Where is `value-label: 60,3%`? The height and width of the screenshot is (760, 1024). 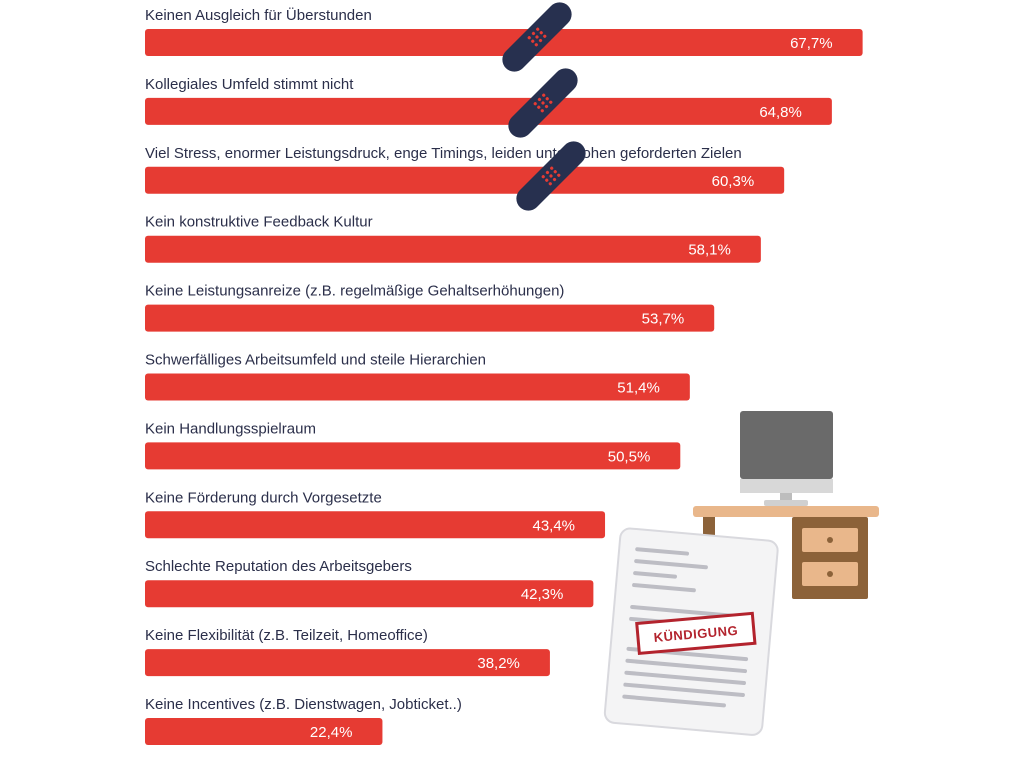 value-label: 60,3% is located at coordinates (733, 181).